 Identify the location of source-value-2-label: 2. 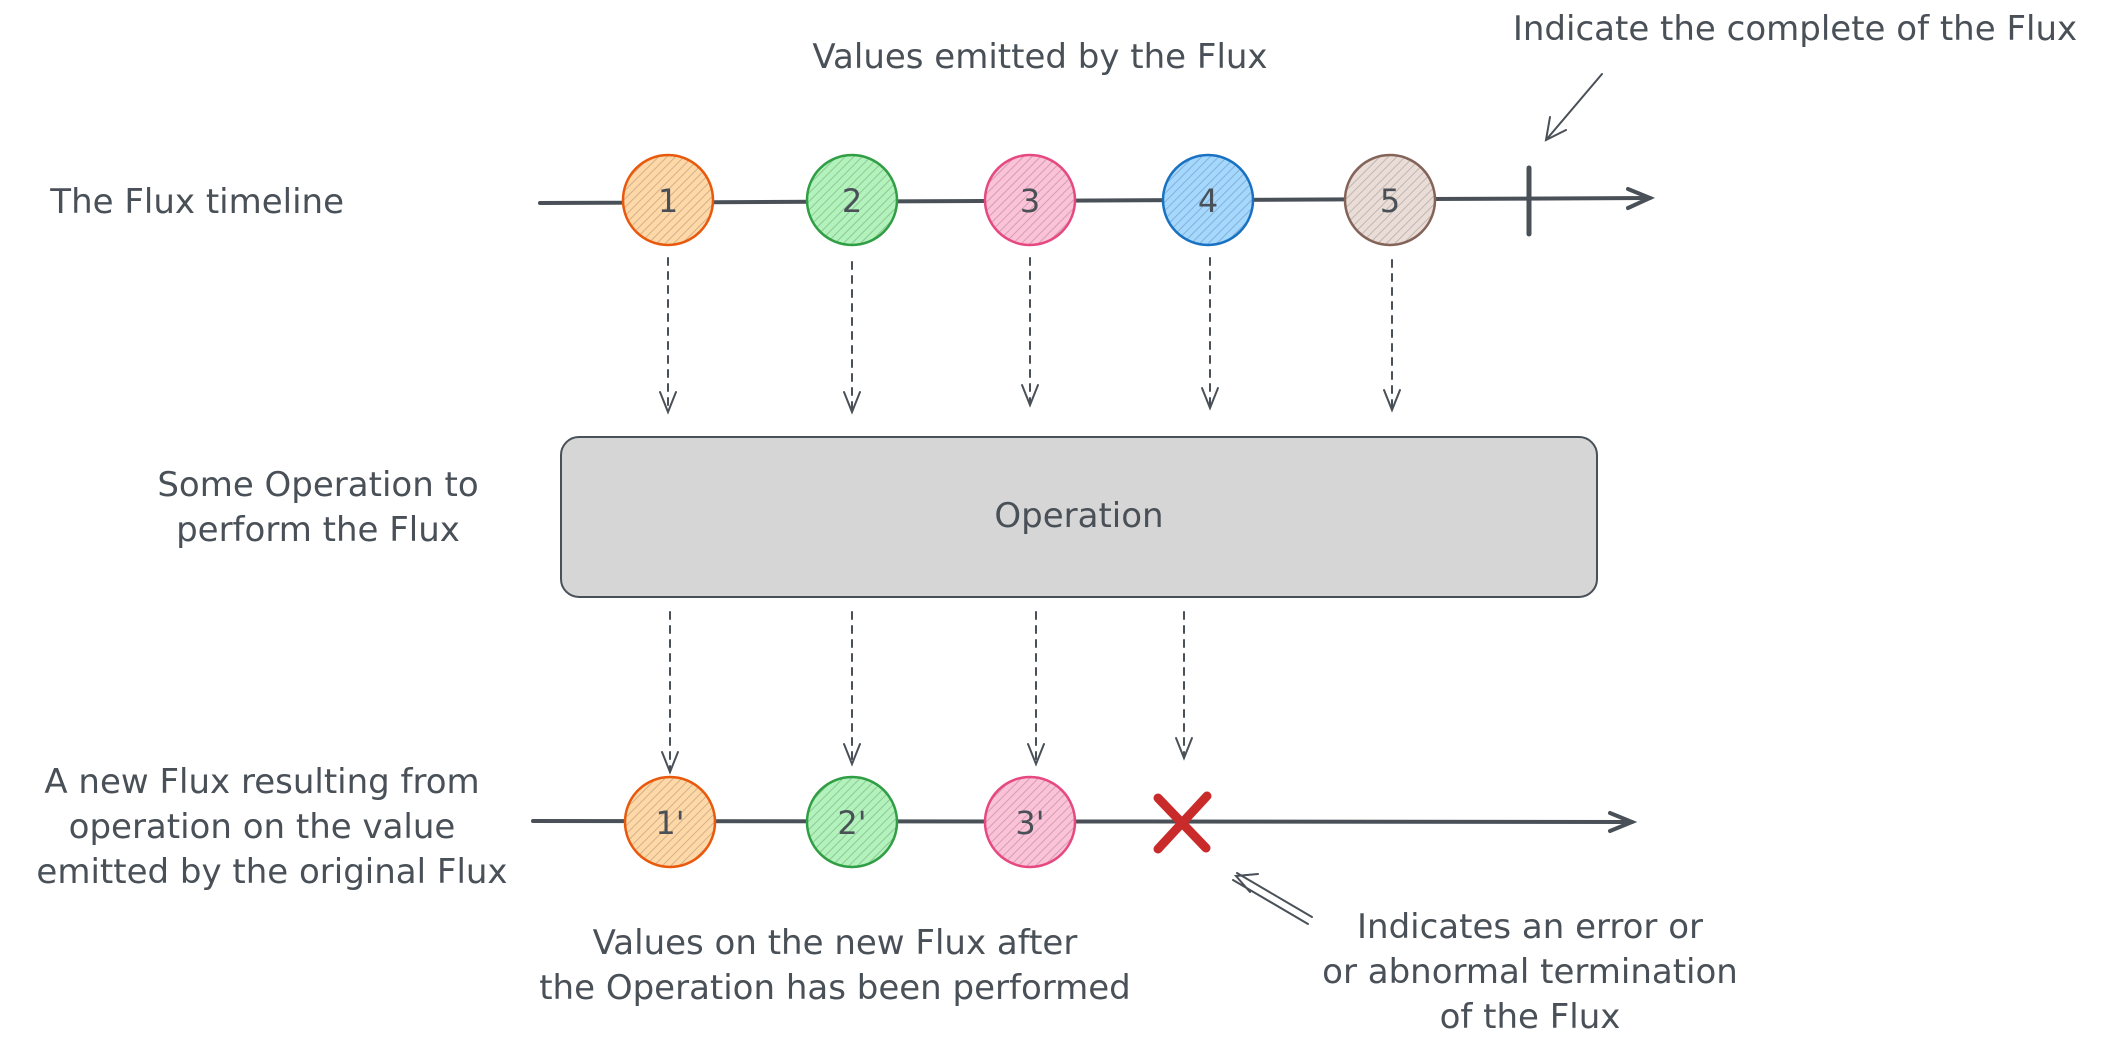
(852, 201).